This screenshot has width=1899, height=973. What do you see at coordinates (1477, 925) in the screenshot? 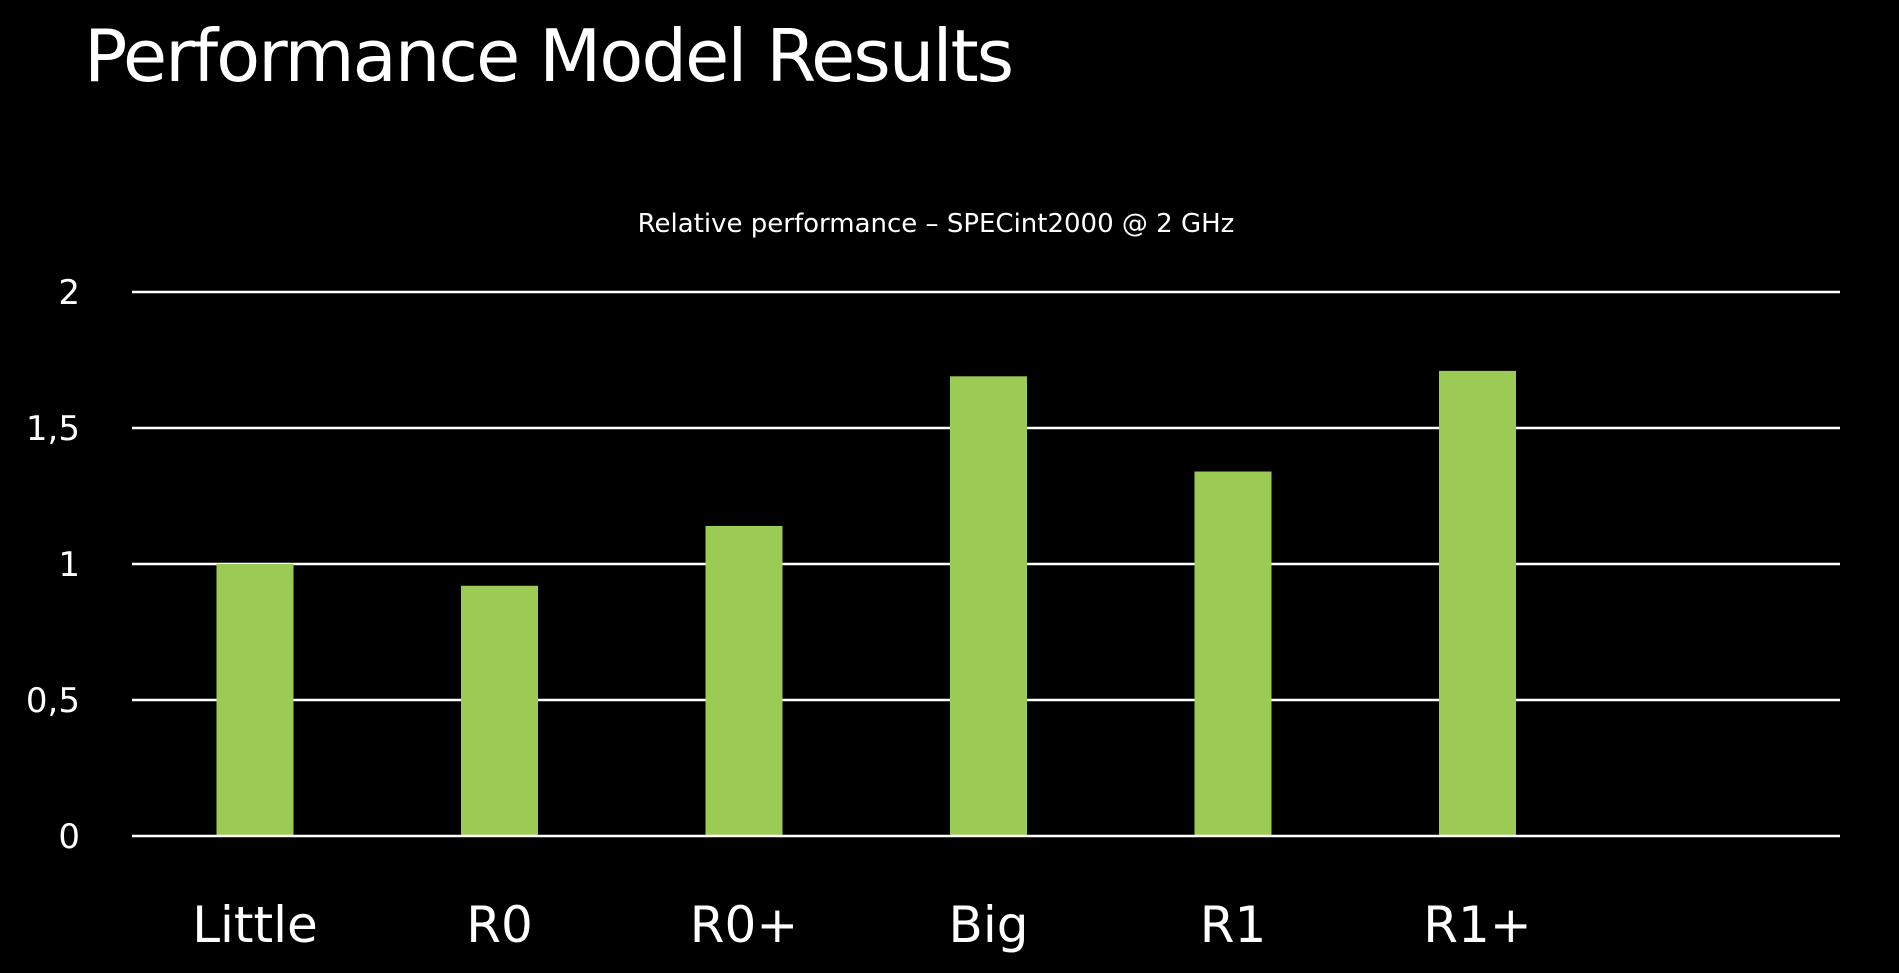
I see `x-tick-label: R1+` at bounding box center [1477, 925].